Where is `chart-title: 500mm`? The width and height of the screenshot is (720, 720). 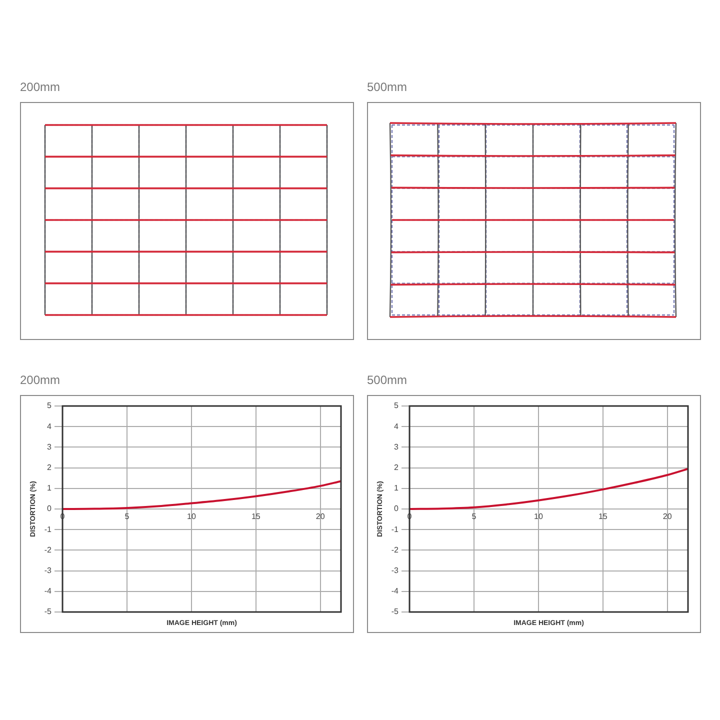
chart-title: 500mm is located at coordinates (387, 381).